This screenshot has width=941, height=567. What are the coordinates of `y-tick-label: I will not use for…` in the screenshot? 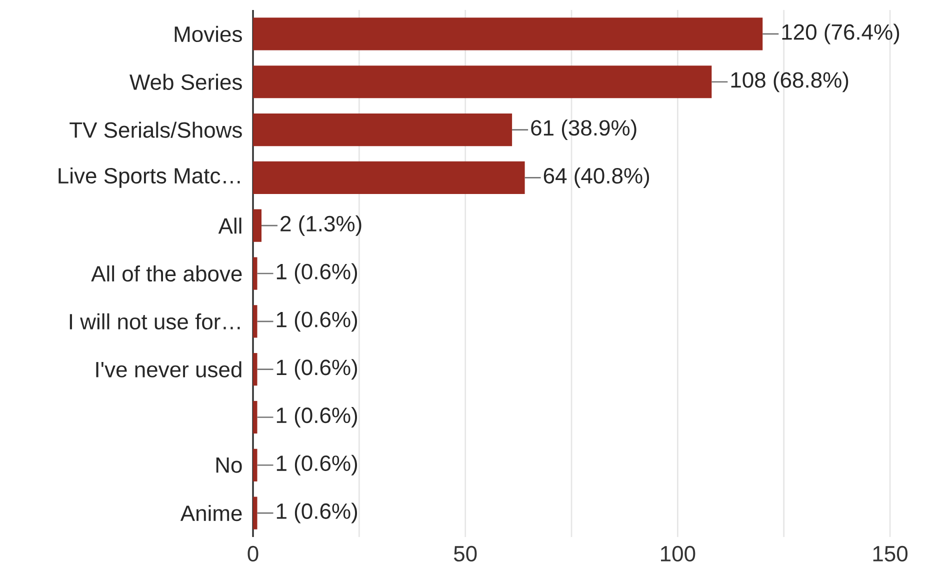 It's located at (155, 321).